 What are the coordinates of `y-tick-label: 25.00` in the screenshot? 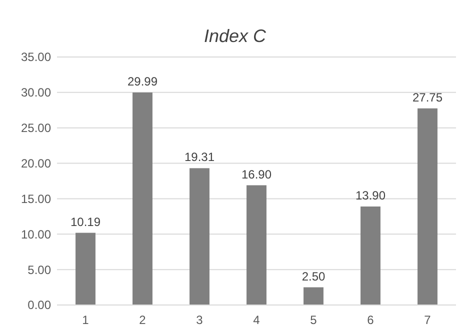 It's located at (36, 128).